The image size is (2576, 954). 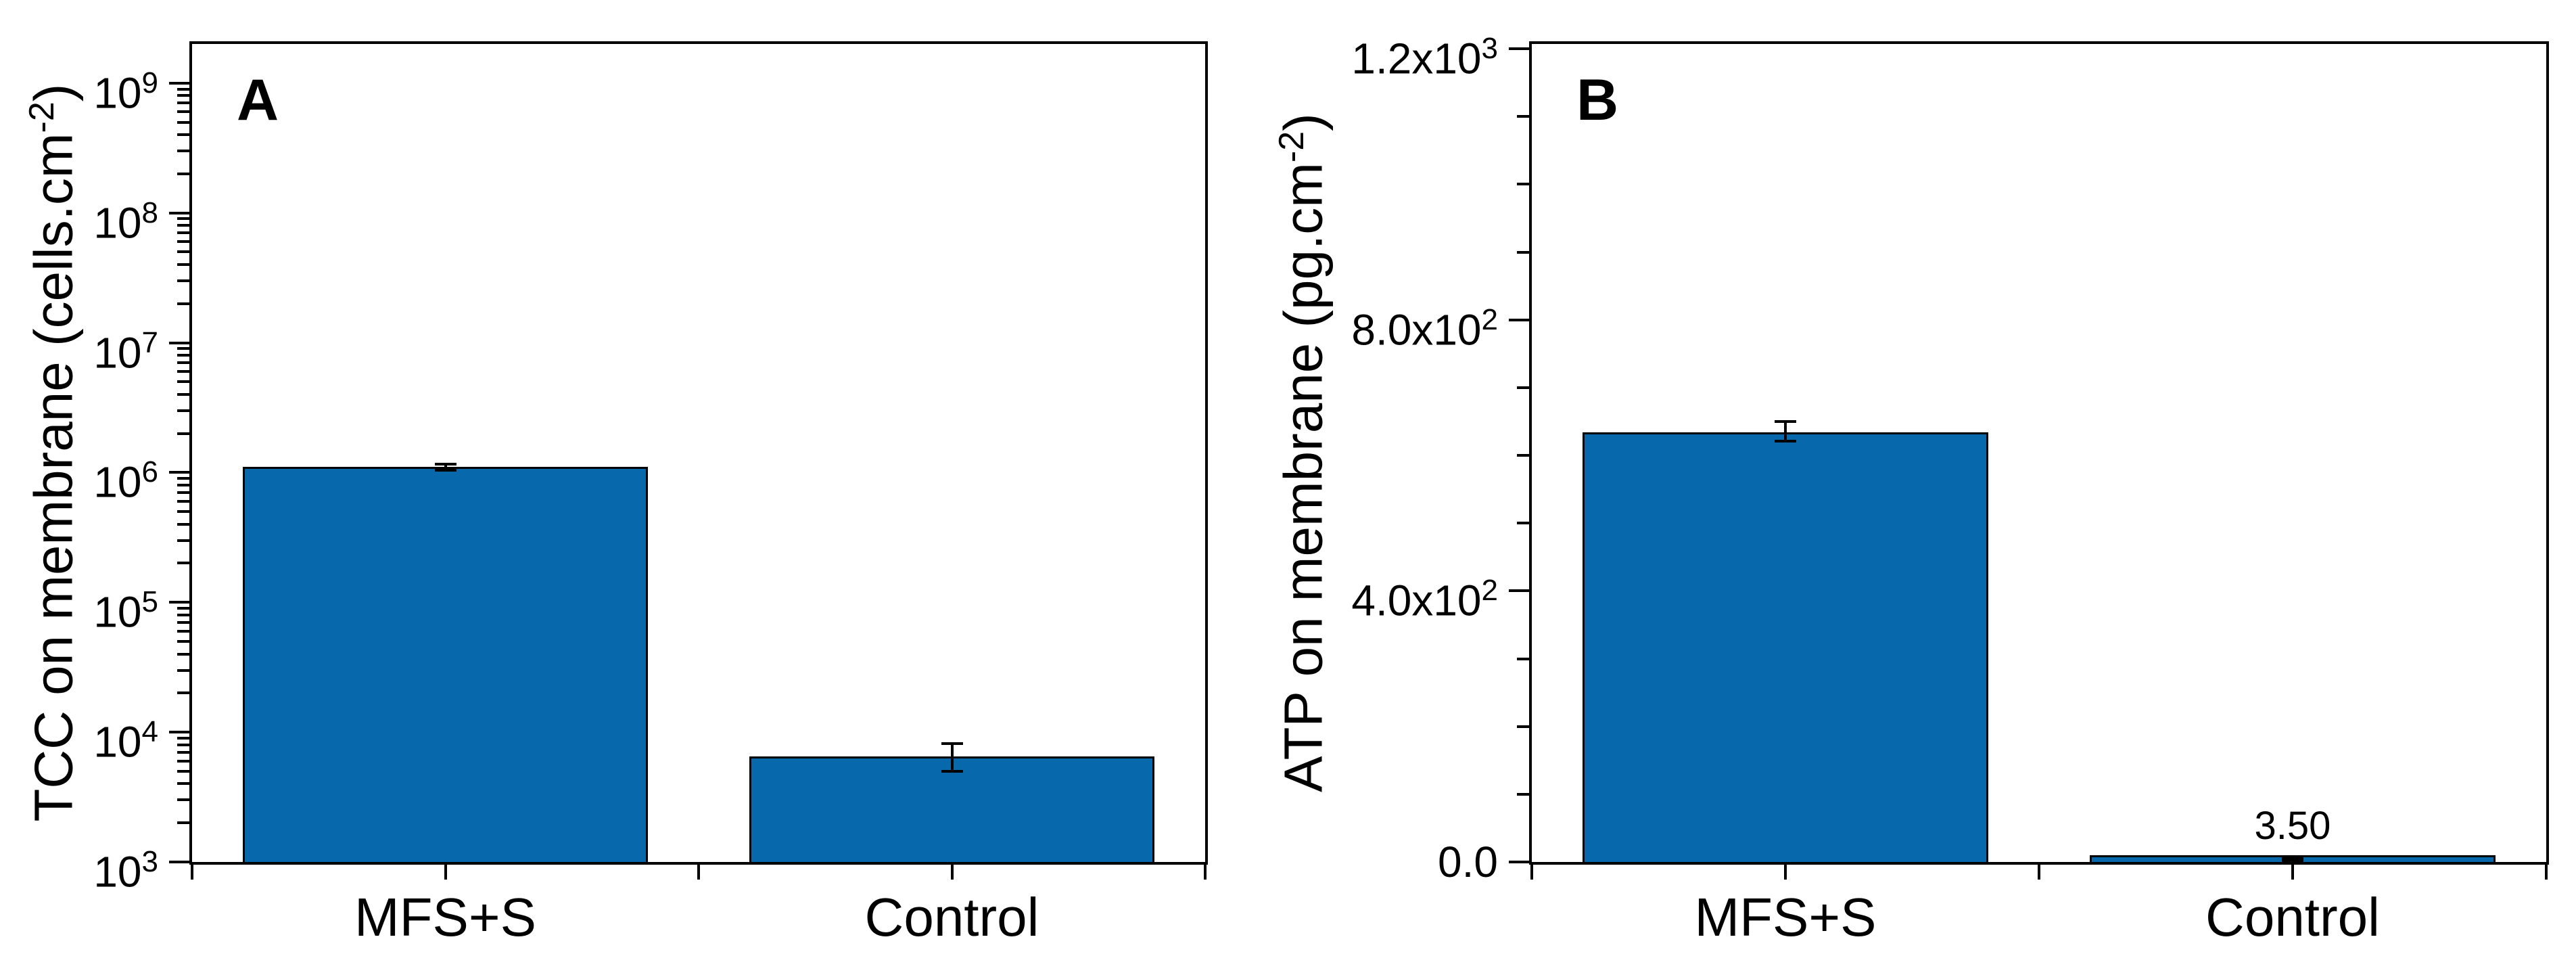 I want to click on y-tick-label: 10⁴, so click(x=125, y=741).